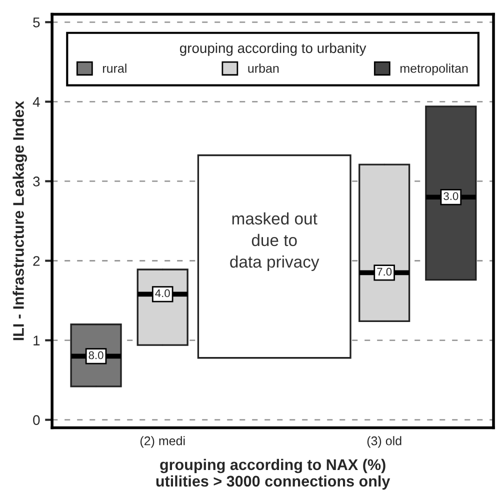 This screenshot has height=490, width=496. What do you see at coordinates (451, 196) in the screenshot?
I see `text: 3.0` at bounding box center [451, 196].